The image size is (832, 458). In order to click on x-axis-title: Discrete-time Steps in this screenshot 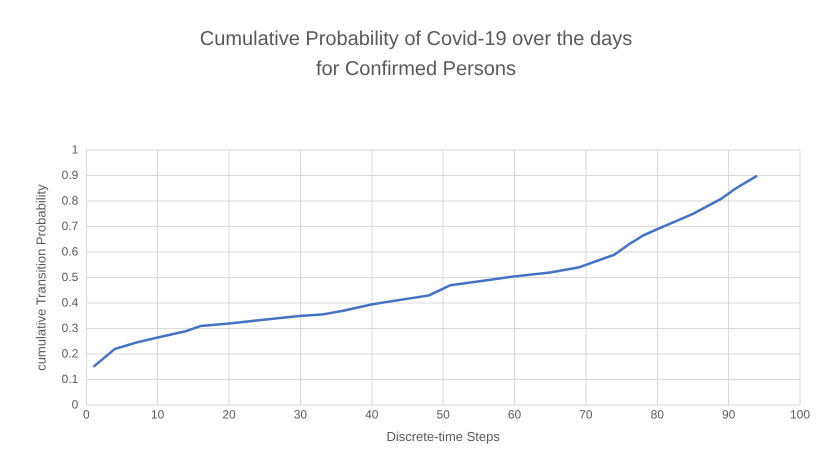, I will do `click(443, 436)`.